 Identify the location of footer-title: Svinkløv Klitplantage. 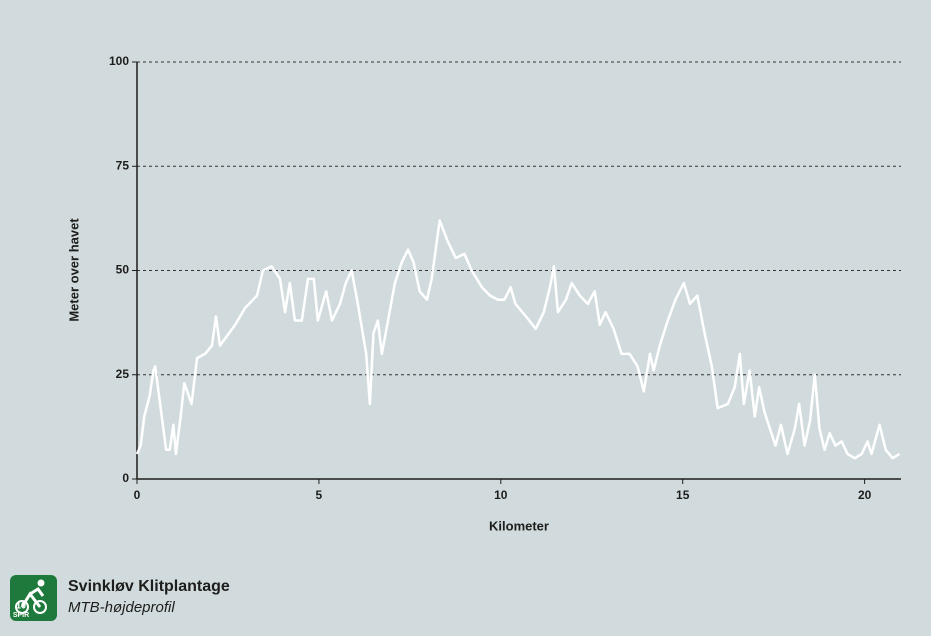
(149, 586).